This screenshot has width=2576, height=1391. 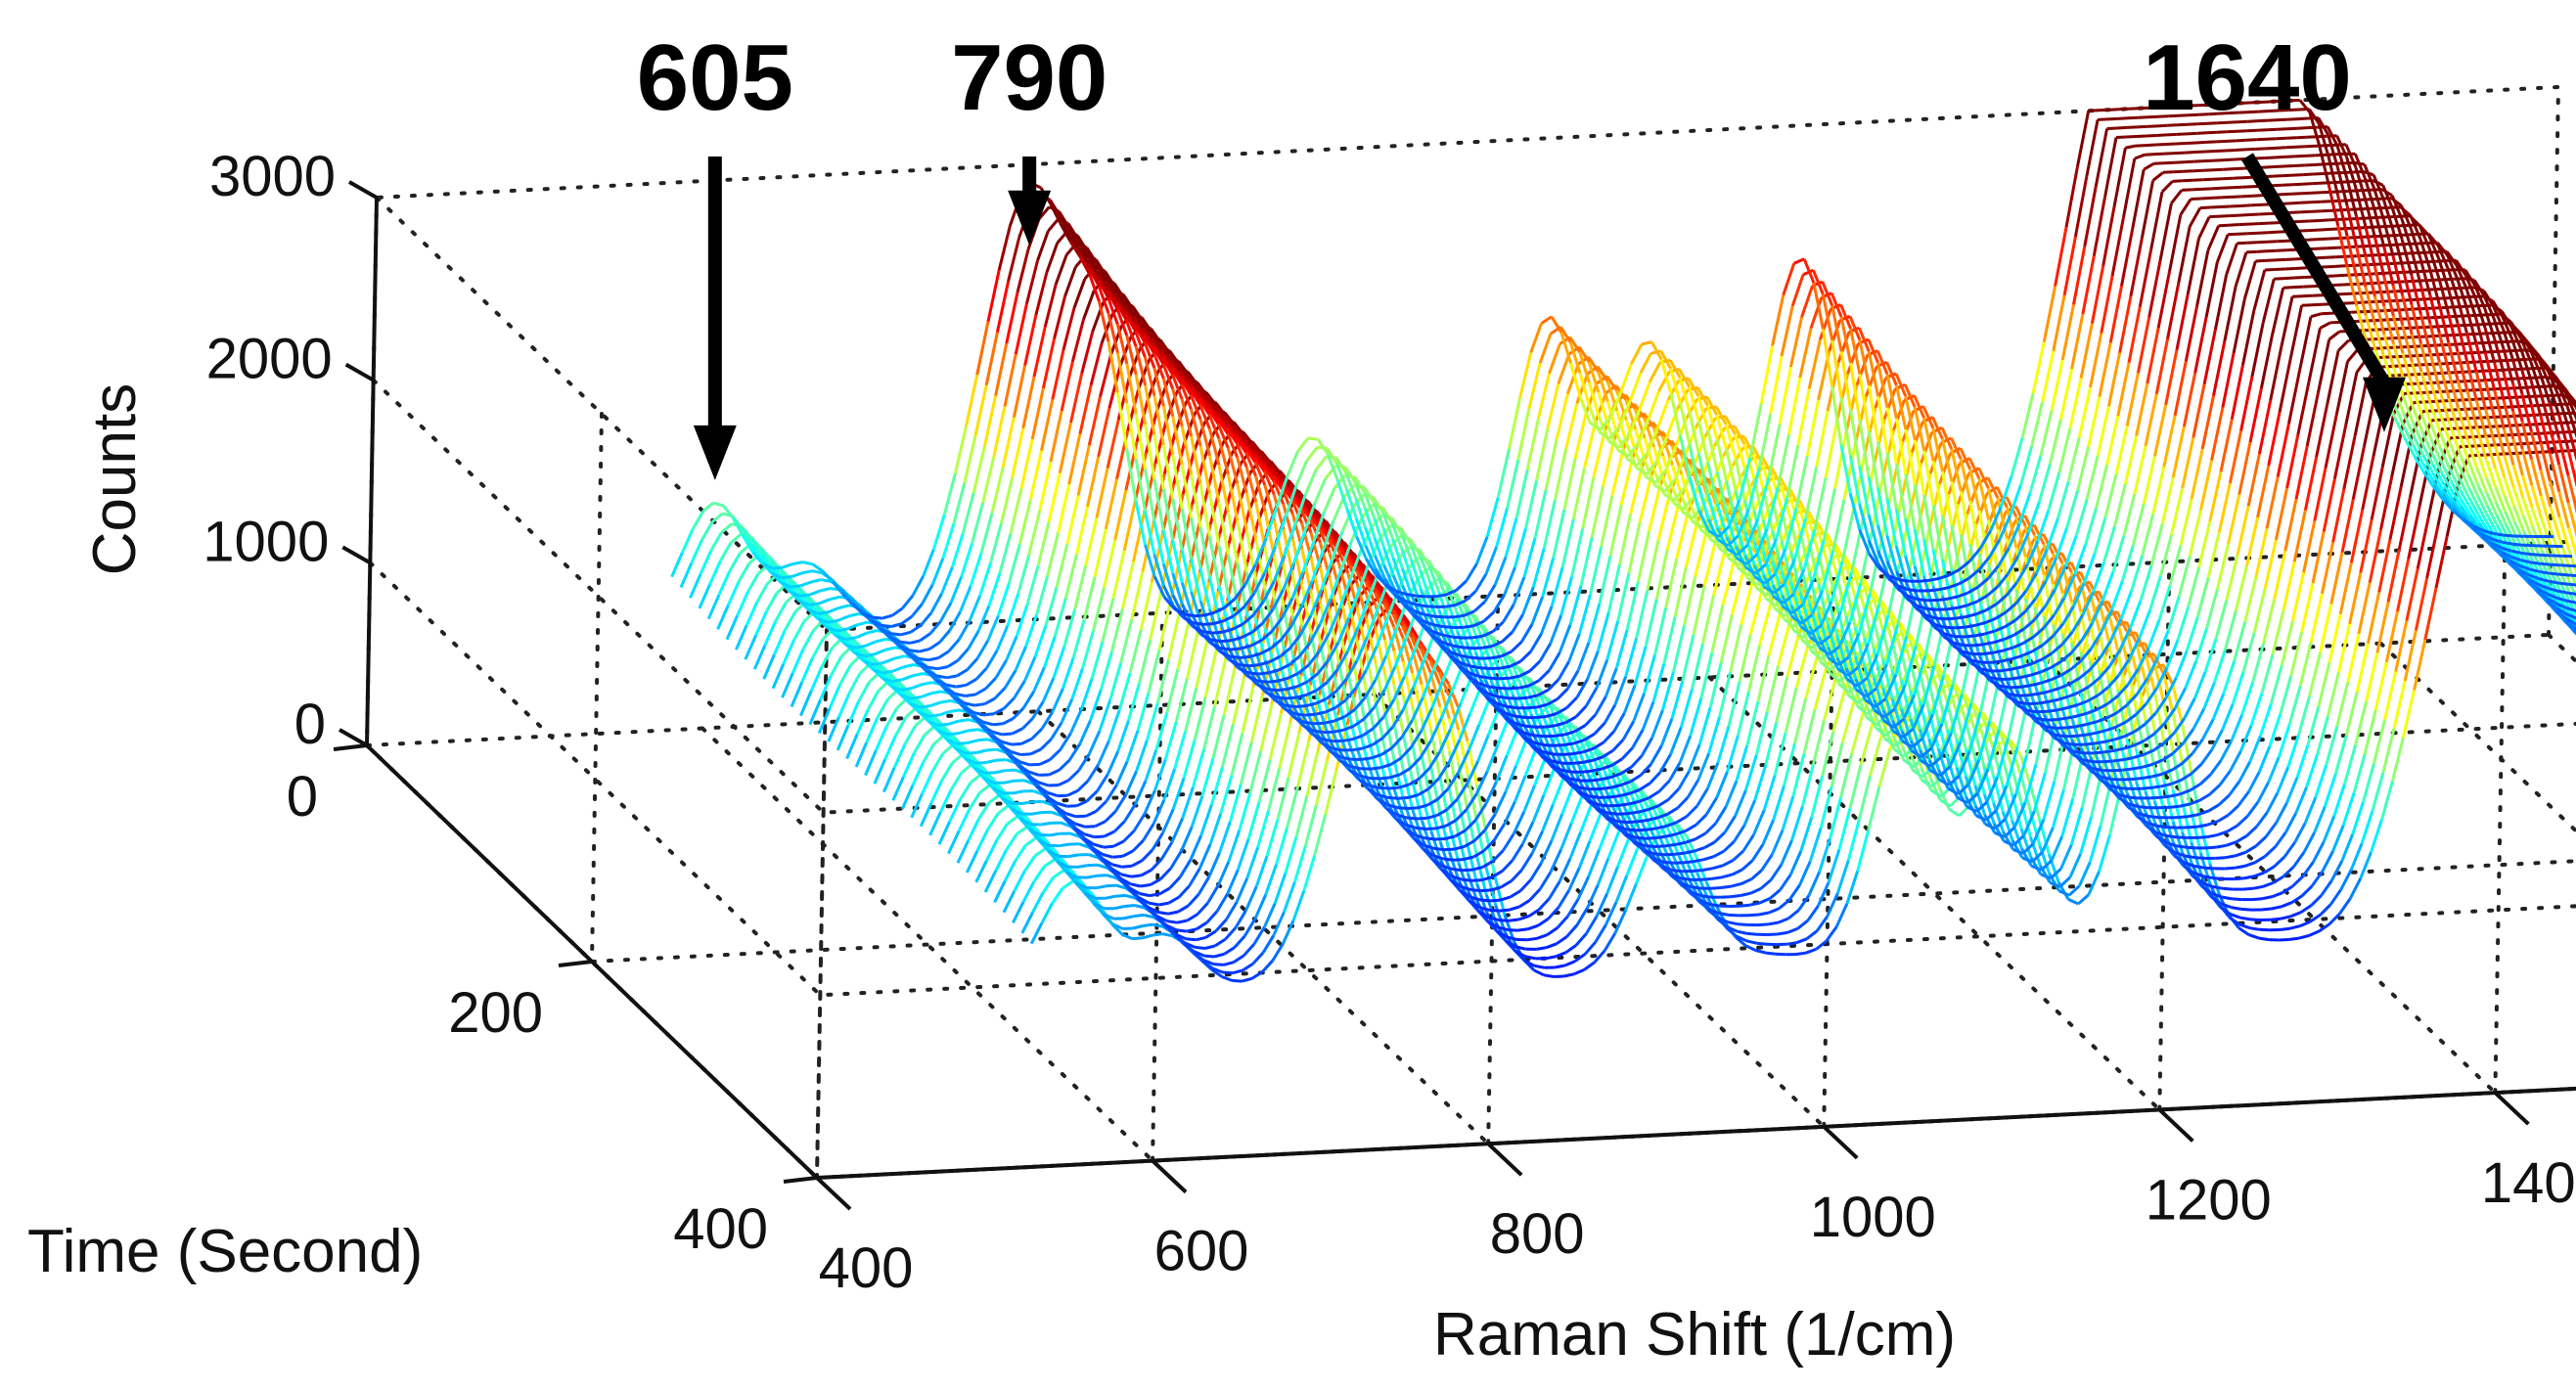 I want to click on grid-line-floor, so click(x=2477, y=737).